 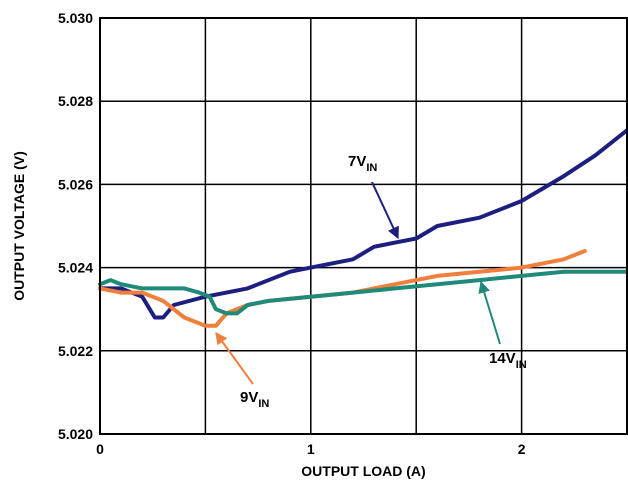 I want to click on y-tick-label: 5.020, so click(x=75, y=434).